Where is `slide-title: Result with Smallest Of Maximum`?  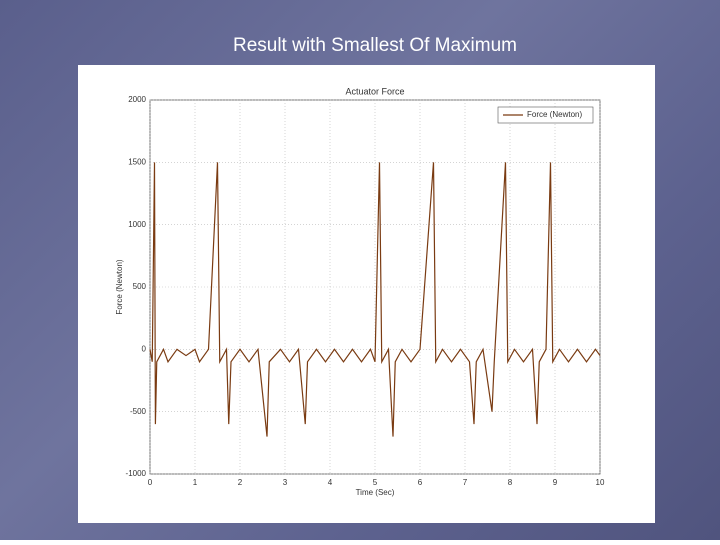
slide-title: Result with Smallest Of Maximum is located at coordinates (375, 45).